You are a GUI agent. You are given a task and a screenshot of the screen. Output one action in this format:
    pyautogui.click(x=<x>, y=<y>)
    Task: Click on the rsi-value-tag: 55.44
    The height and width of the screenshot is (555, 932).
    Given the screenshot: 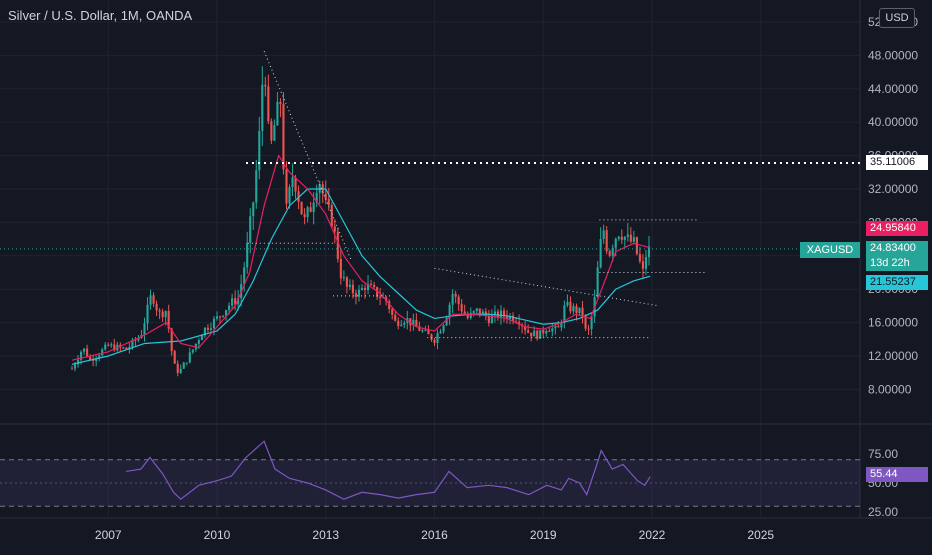 What is the action you would take?
    pyautogui.click(x=897, y=474)
    